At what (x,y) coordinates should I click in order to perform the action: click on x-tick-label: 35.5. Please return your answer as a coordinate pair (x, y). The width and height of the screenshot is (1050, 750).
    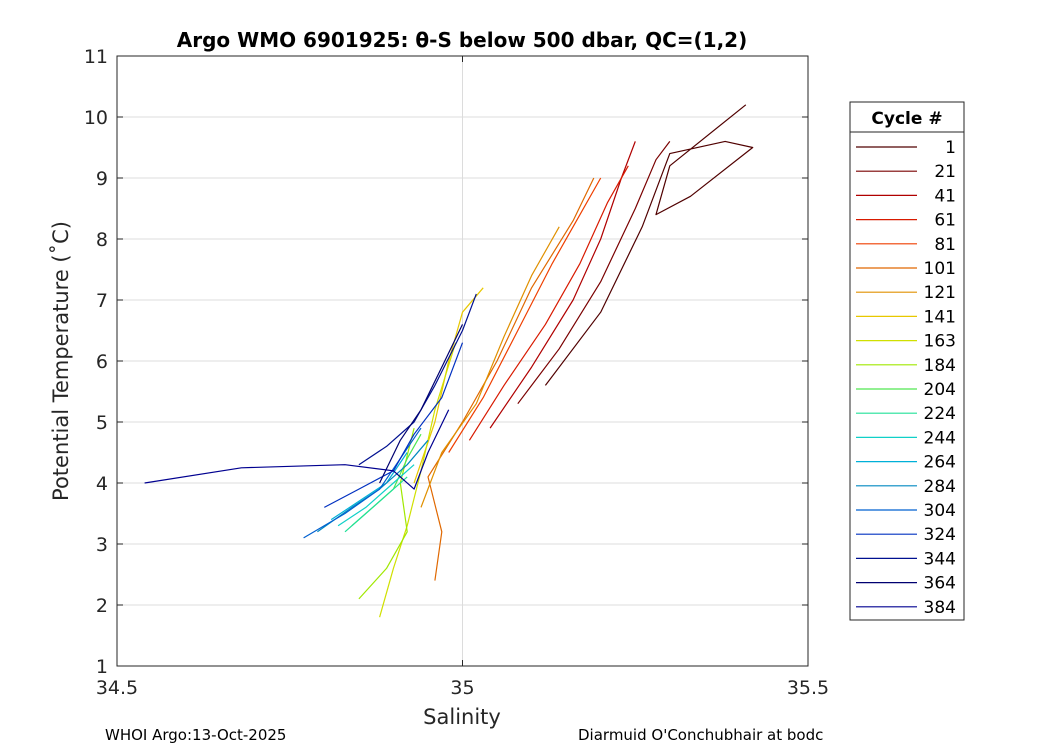
    Looking at the image, I should click on (808, 688).